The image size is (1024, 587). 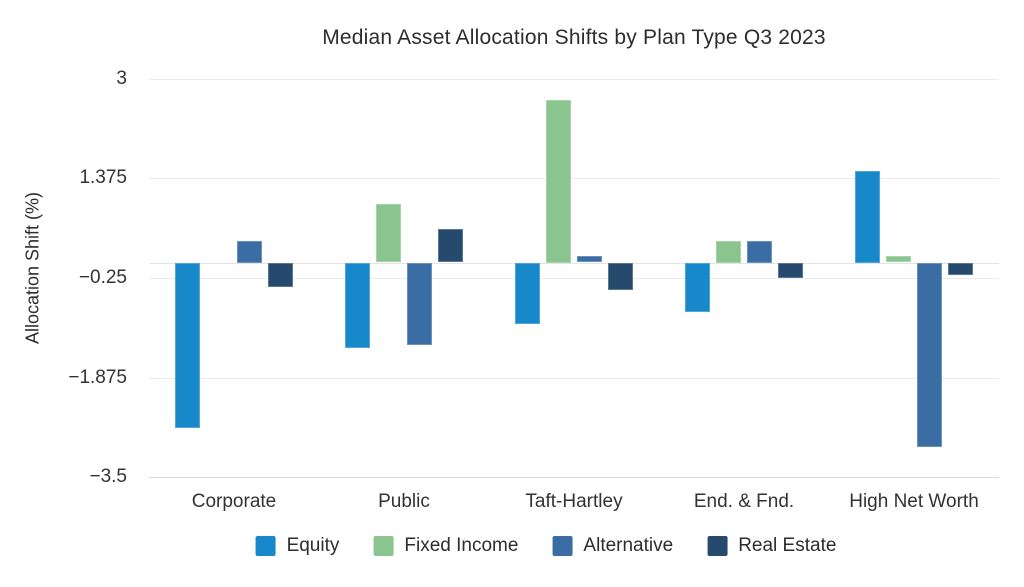 I want to click on legend-item-alternative: Alternative, so click(x=612, y=546).